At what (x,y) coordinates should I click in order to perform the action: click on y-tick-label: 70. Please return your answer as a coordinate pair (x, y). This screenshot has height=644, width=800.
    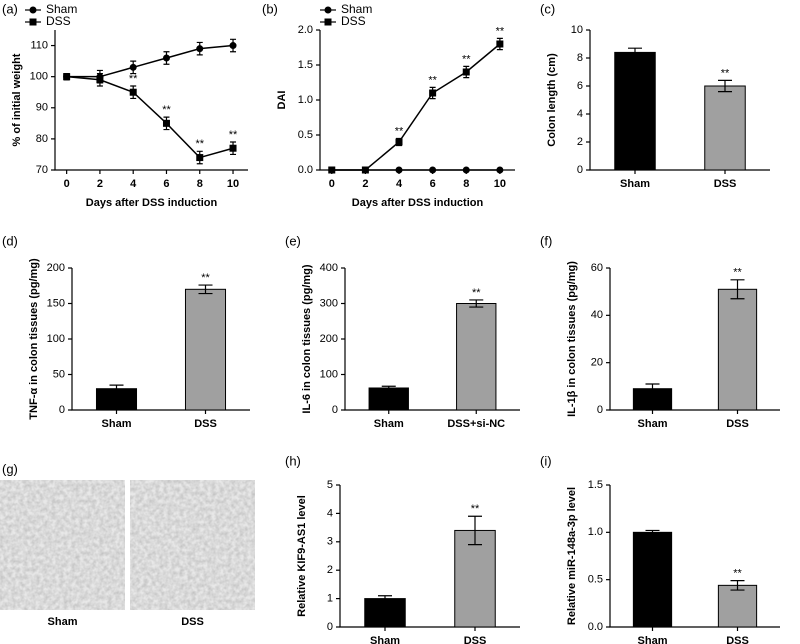
    Looking at the image, I should click on (42, 170).